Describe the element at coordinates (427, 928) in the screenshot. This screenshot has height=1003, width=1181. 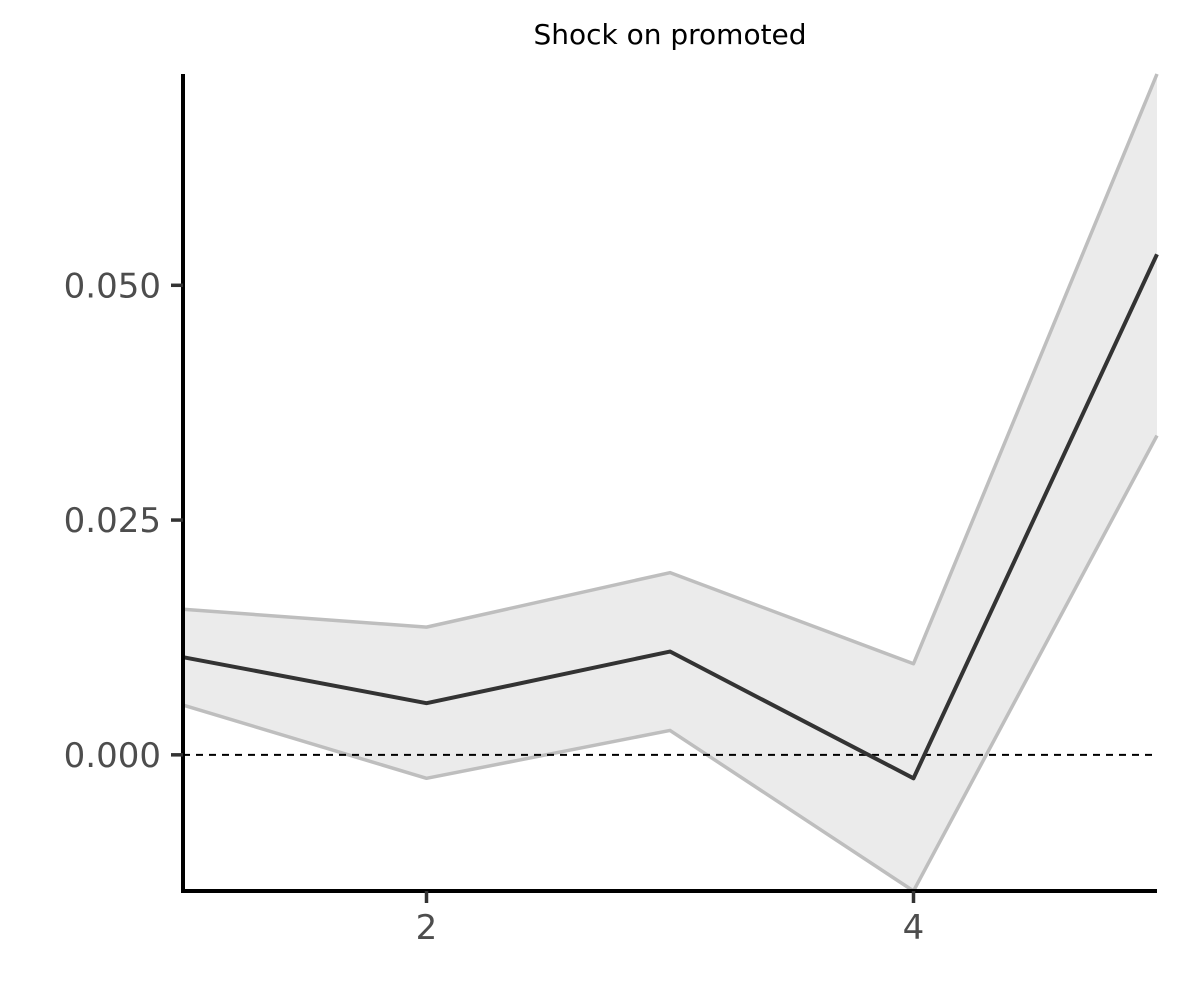
I see `x-tick-label: 2` at that location.